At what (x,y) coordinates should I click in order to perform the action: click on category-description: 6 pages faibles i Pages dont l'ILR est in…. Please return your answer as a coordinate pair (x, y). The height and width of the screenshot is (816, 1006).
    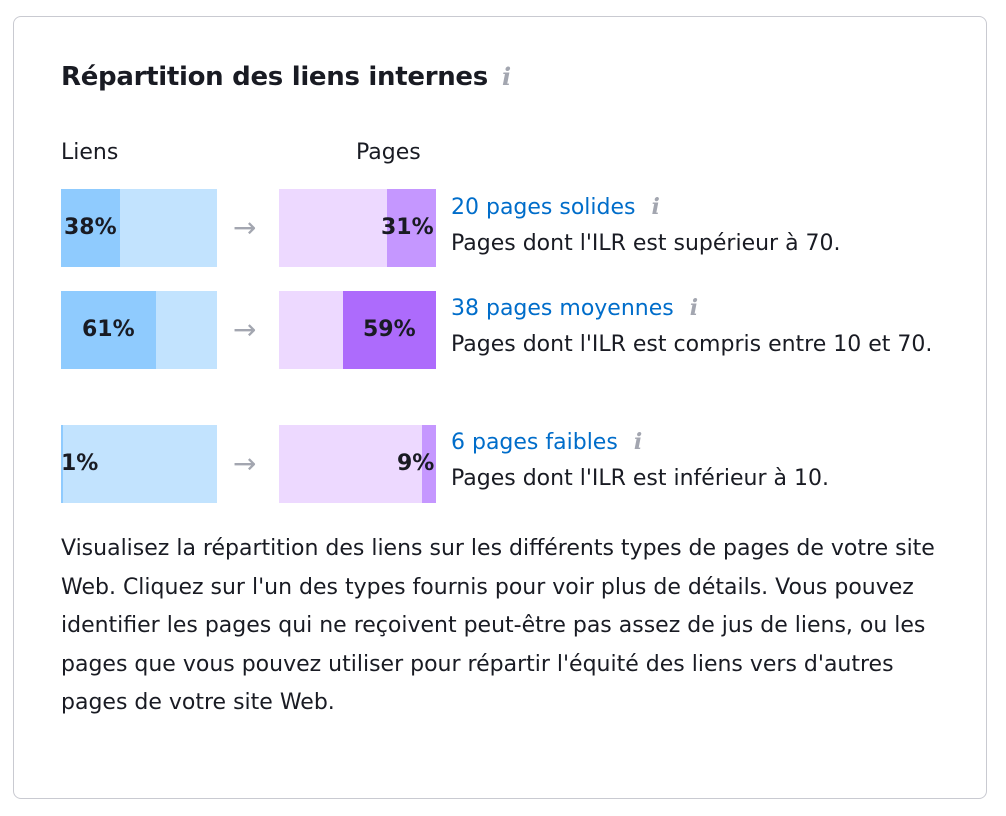
    Looking at the image, I should click on (701, 460).